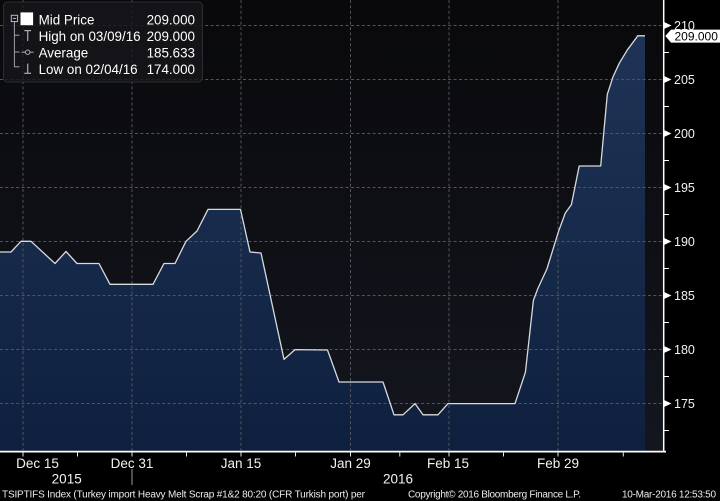 This screenshot has width=720, height=501. I want to click on svg-text: 175, so click(684, 404).